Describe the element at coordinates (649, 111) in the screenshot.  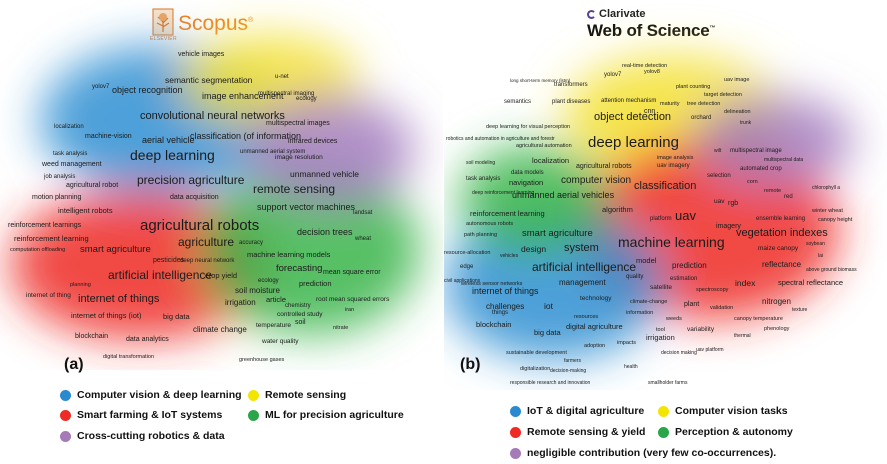
I see `term-label: cnn` at that location.